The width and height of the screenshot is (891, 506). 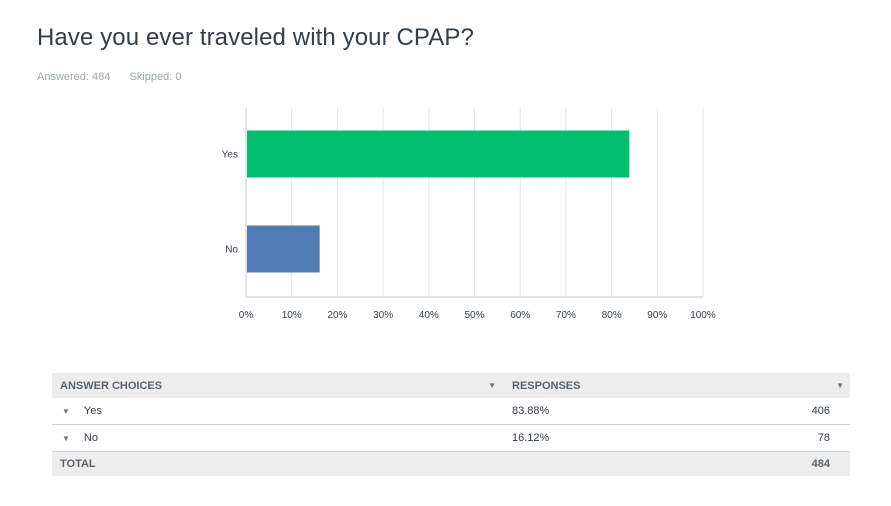 I want to click on header-answer-choices-label: ANSWER CHOICES, so click(x=111, y=385).